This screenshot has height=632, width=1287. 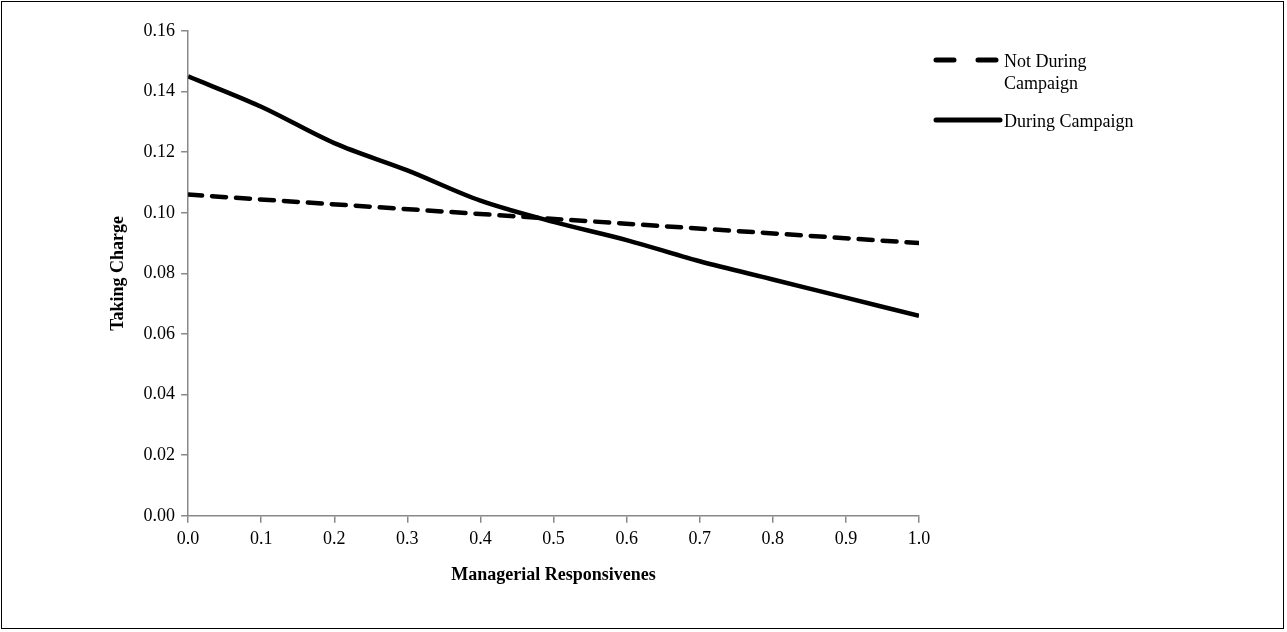 What do you see at coordinates (919, 538) in the screenshot?
I see `x-tick-label: 1.0` at bounding box center [919, 538].